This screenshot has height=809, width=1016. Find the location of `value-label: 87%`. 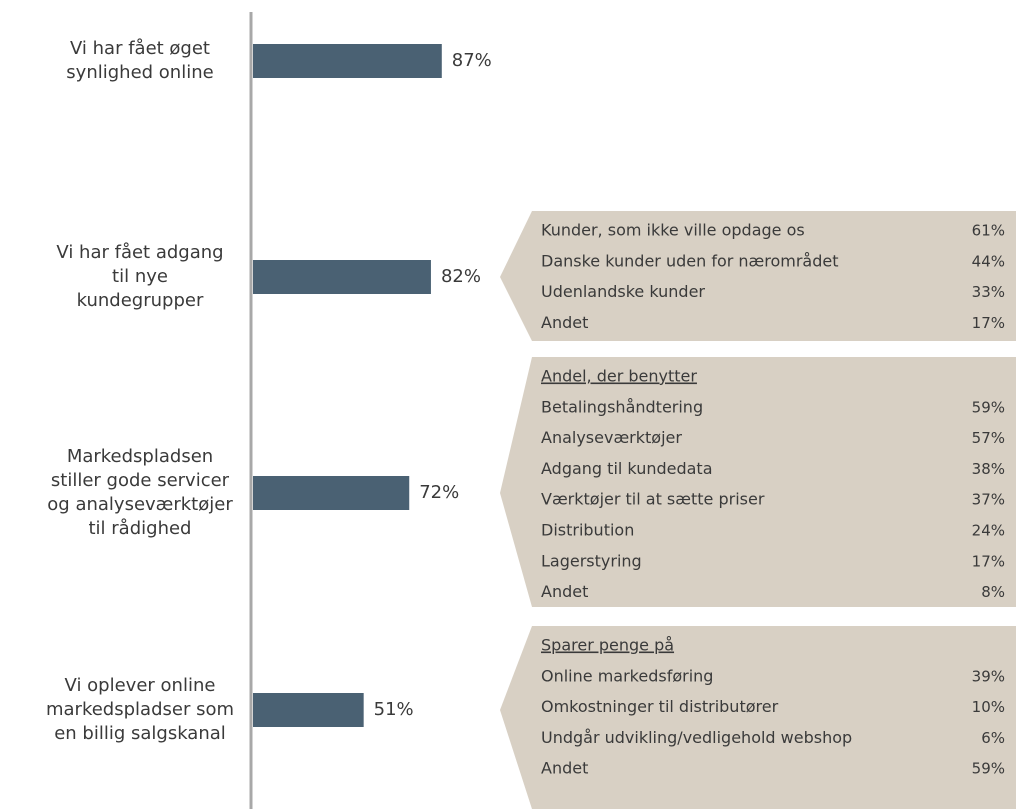

value-label: 87% is located at coordinates (472, 60).